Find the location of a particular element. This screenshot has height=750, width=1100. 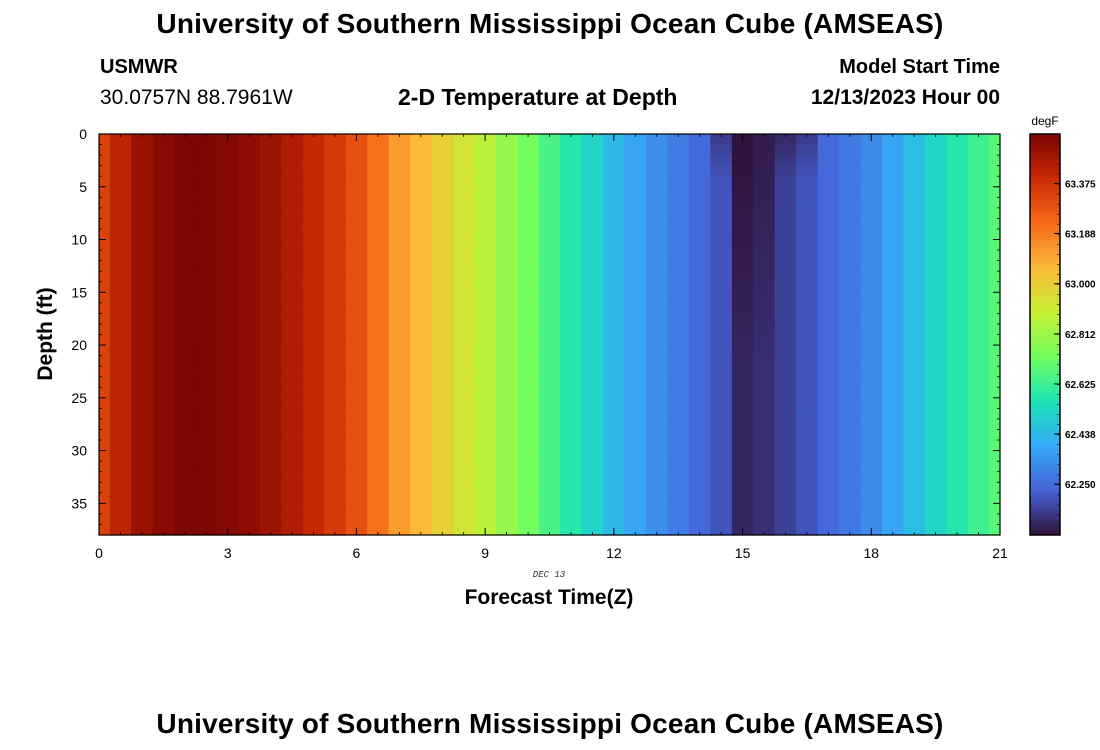

x-tick-label: 18 is located at coordinates (871, 553).